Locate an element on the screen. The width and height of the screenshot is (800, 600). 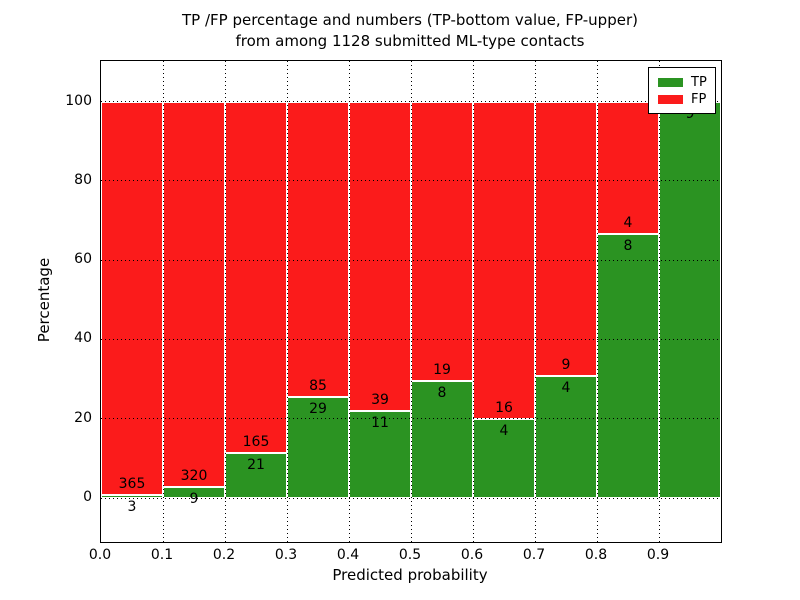
y-tick-label: 60 is located at coordinates (83, 259).